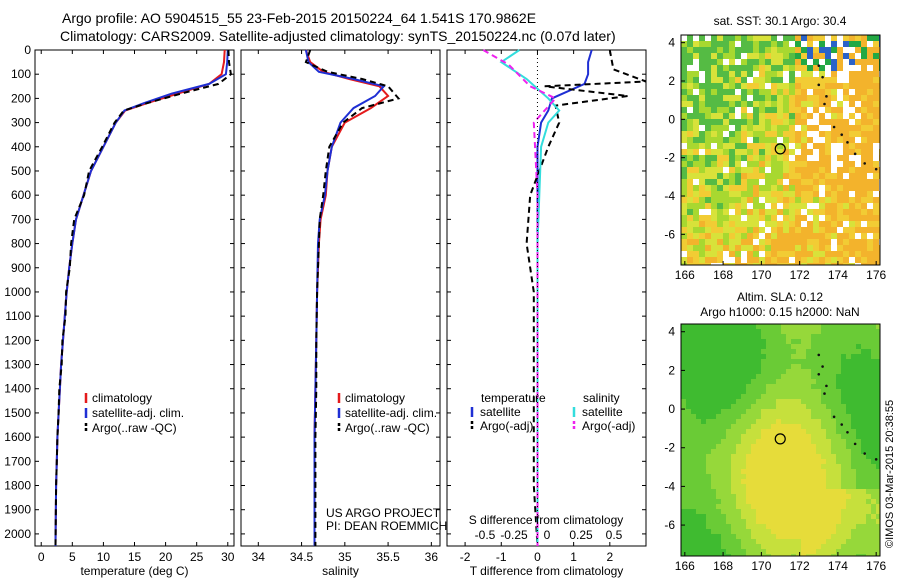 The height and width of the screenshot is (580, 900). Describe the element at coordinates (838, 275) in the screenshot. I see `map-x-tick-label: 174` at that location.